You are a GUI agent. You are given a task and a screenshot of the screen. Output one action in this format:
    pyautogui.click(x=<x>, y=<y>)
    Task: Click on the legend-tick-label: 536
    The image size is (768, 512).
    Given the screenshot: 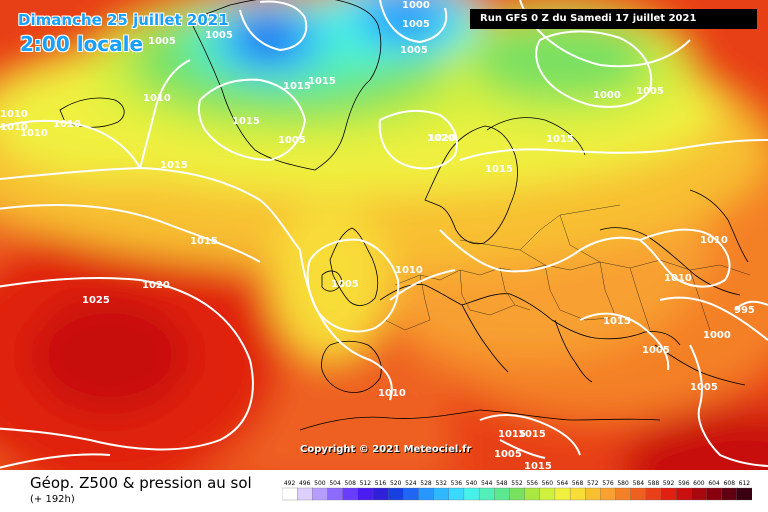 What is the action you would take?
    pyautogui.click(x=457, y=483)
    